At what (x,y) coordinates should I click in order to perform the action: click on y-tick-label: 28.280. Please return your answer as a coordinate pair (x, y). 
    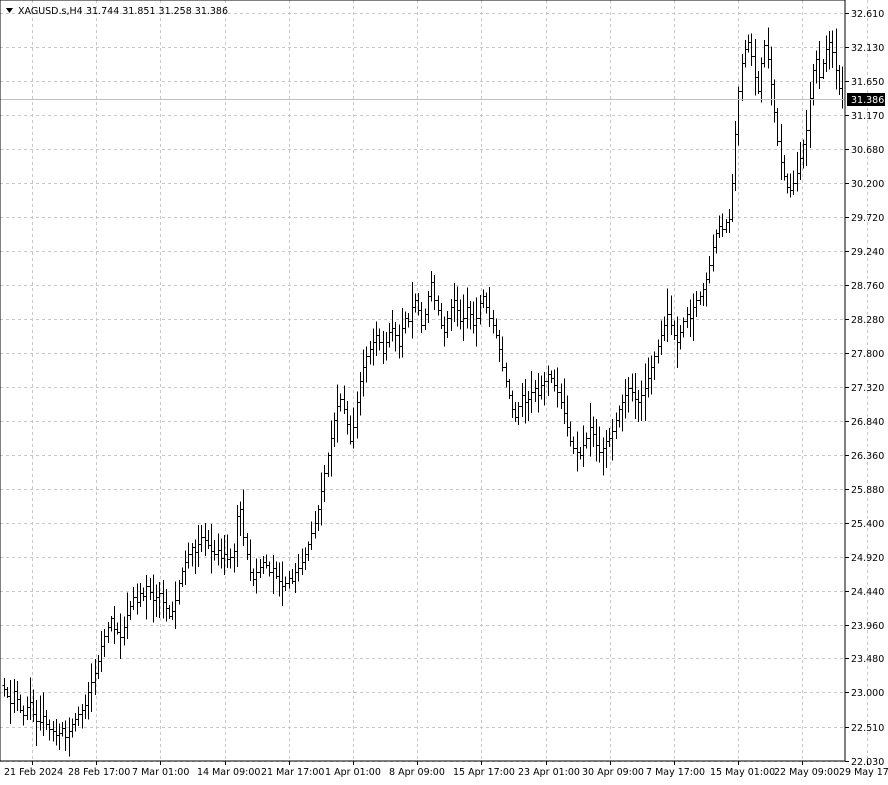
    Looking at the image, I should click on (867, 320).